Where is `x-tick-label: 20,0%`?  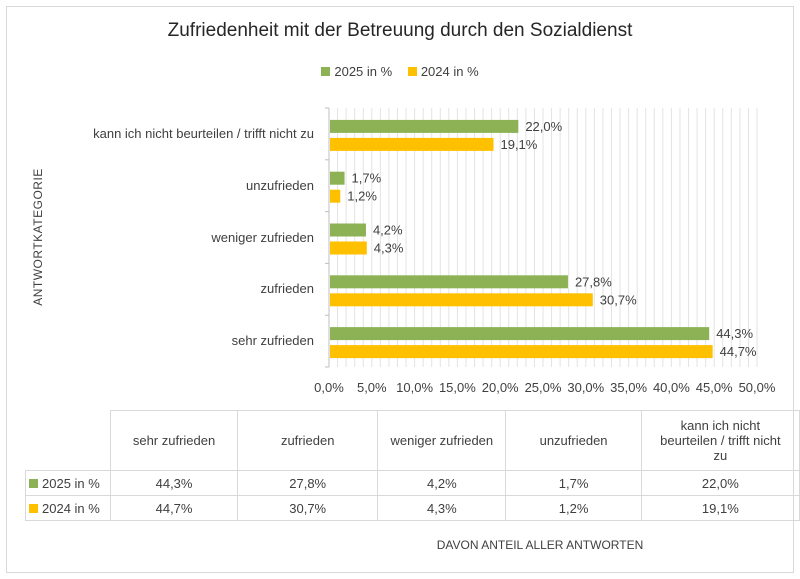 x-tick-label: 20,0% is located at coordinates (500, 387).